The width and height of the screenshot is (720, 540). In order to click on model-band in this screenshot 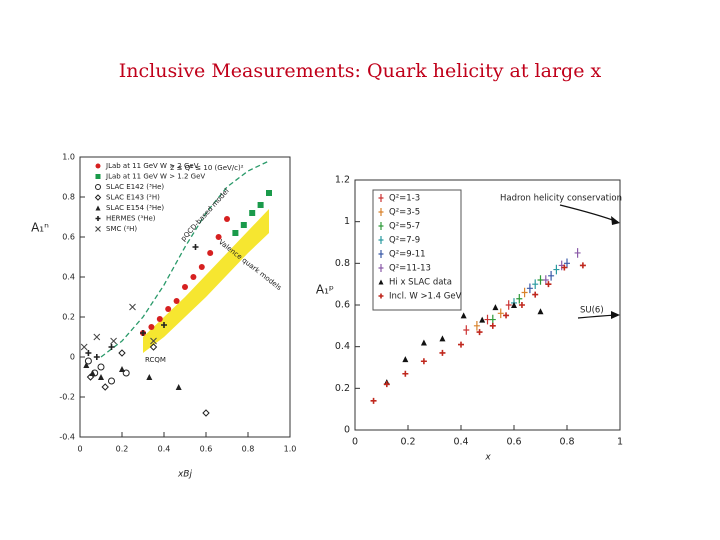, I will do `click(206, 281)`.